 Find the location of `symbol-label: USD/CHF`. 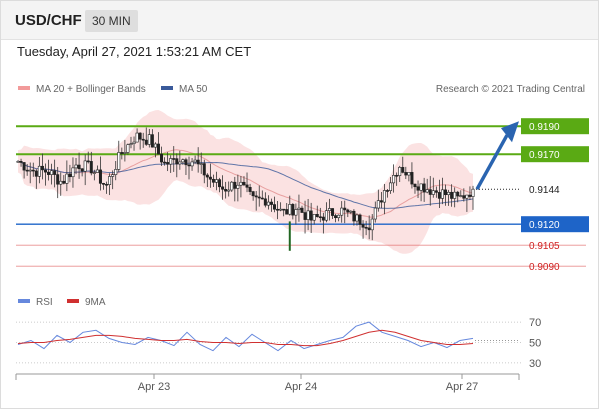

symbol-label: USD/CHF is located at coordinates (48, 20).